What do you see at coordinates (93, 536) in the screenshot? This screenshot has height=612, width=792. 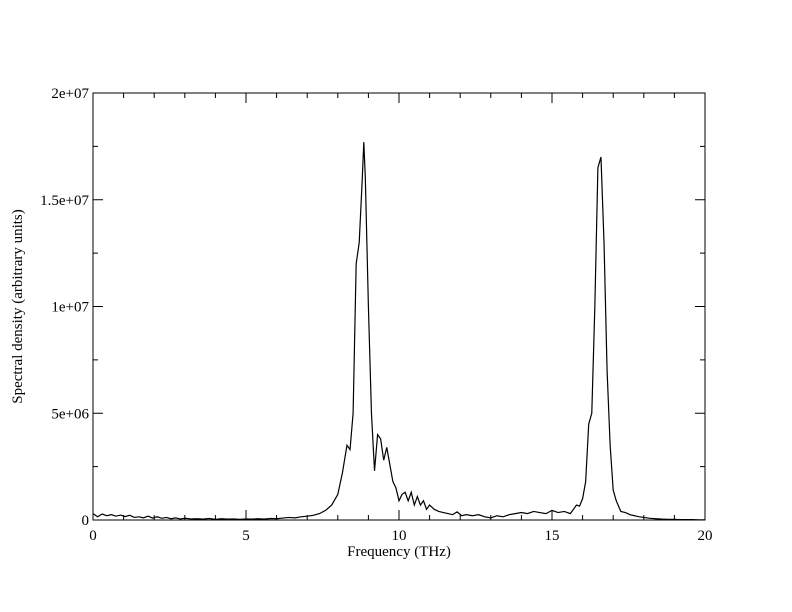 I see `x-tick-label: 0` at bounding box center [93, 536].